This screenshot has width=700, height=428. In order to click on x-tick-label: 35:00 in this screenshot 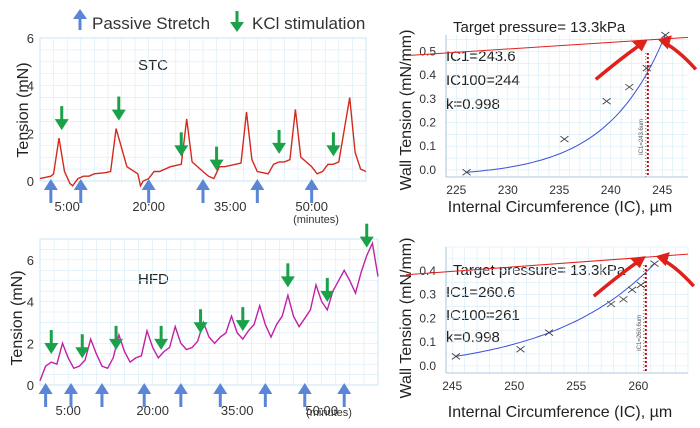, I will do `click(237, 410)`.